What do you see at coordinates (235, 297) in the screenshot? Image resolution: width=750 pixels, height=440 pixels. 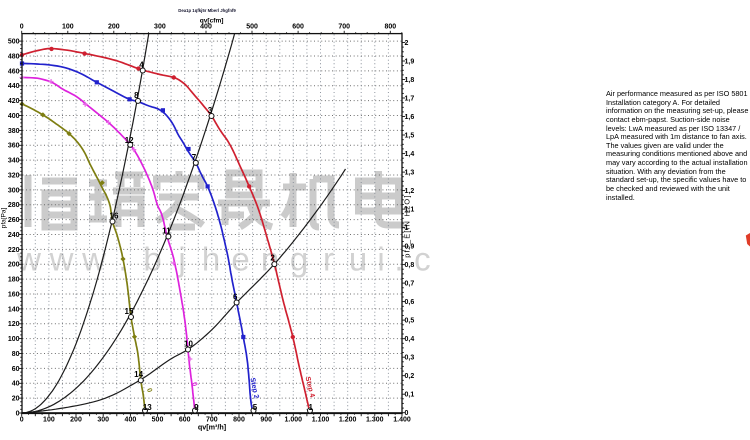 I see `svg-text: 6` at bounding box center [235, 297].